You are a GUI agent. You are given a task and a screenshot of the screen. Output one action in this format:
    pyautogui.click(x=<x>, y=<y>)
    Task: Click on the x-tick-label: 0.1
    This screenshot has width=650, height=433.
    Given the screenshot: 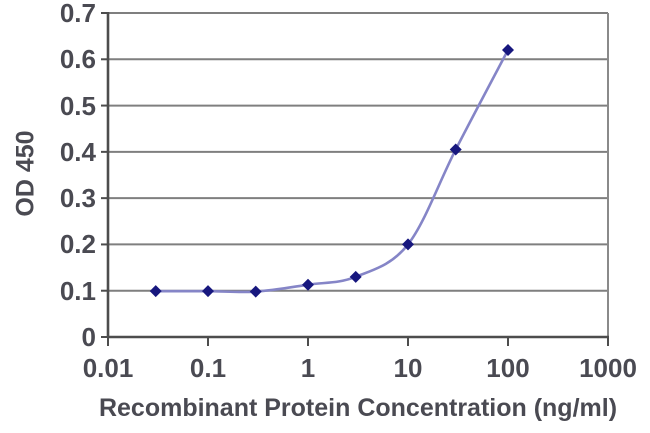 What is the action you would take?
    pyautogui.click(x=208, y=368)
    